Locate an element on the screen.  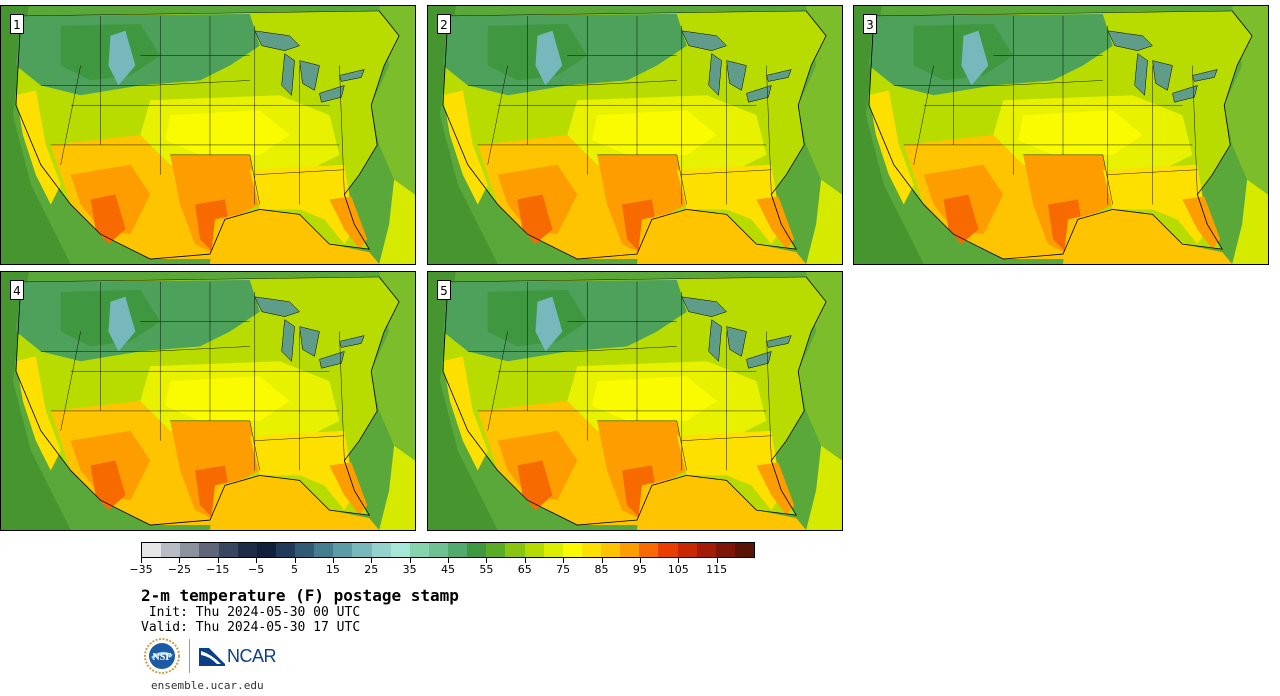
colorbar-tick-label-4: 5 is located at coordinates (294, 569).